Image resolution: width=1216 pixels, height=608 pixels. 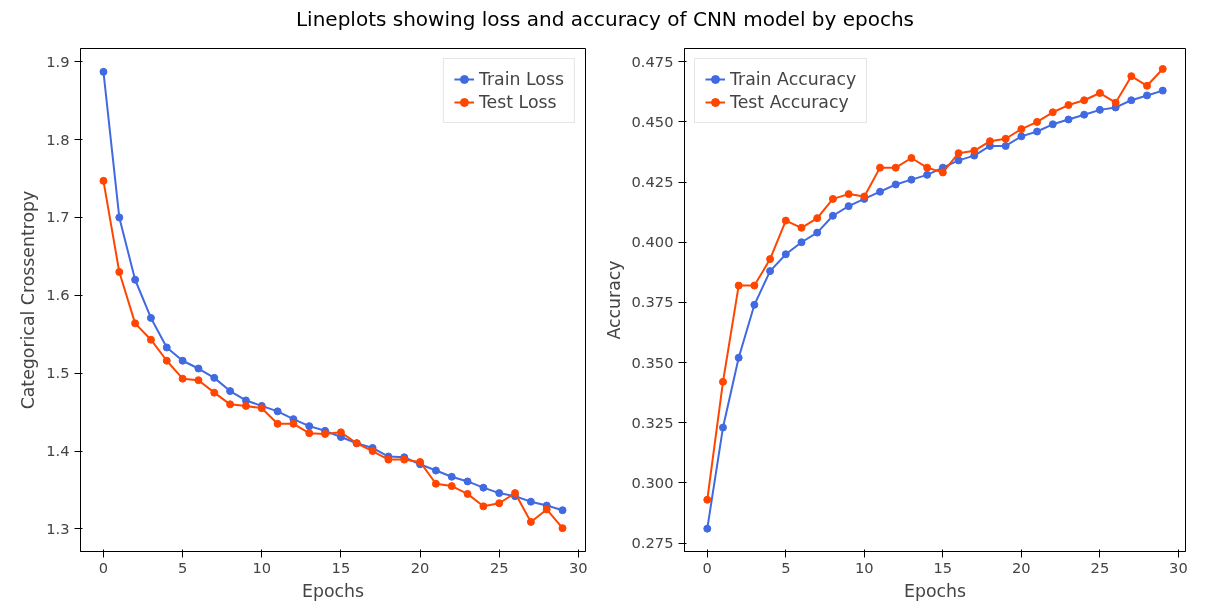 What do you see at coordinates (652, 182) in the screenshot?
I see `y-tick-label: 0.425` at bounding box center [652, 182].